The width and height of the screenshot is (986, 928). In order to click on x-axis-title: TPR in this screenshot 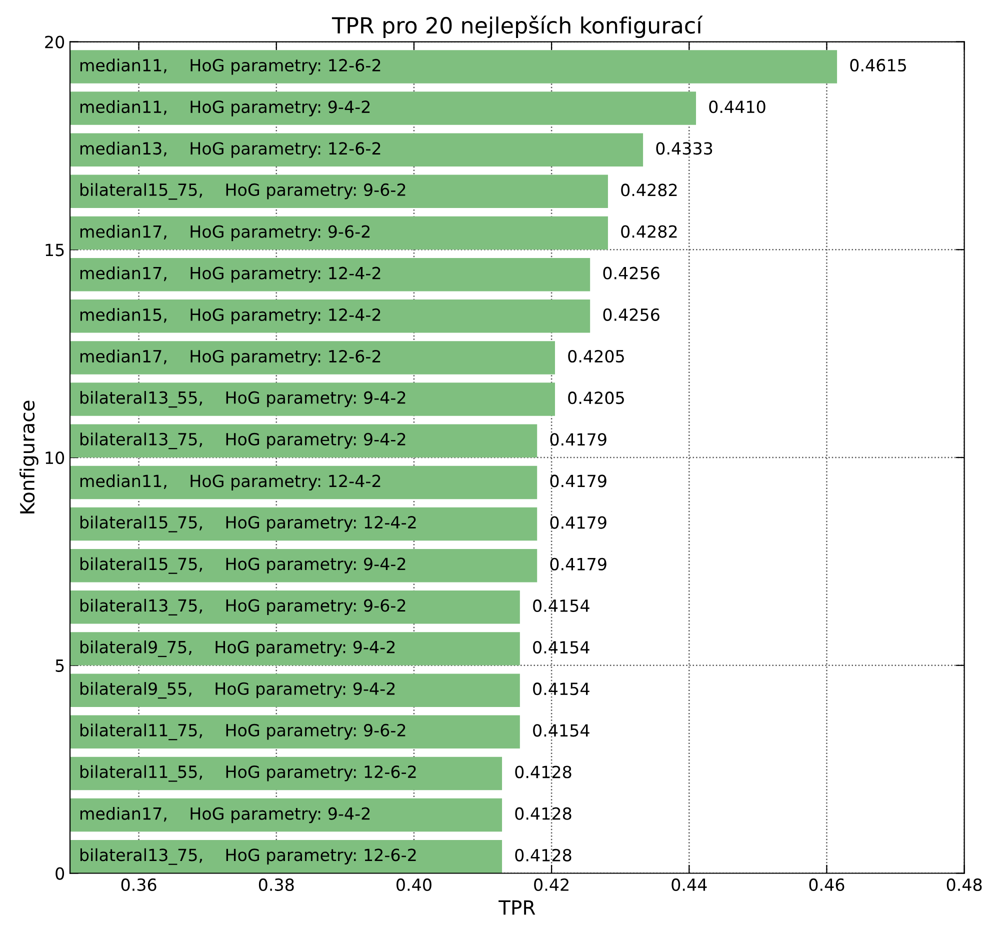, I will do `click(517, 907)`.